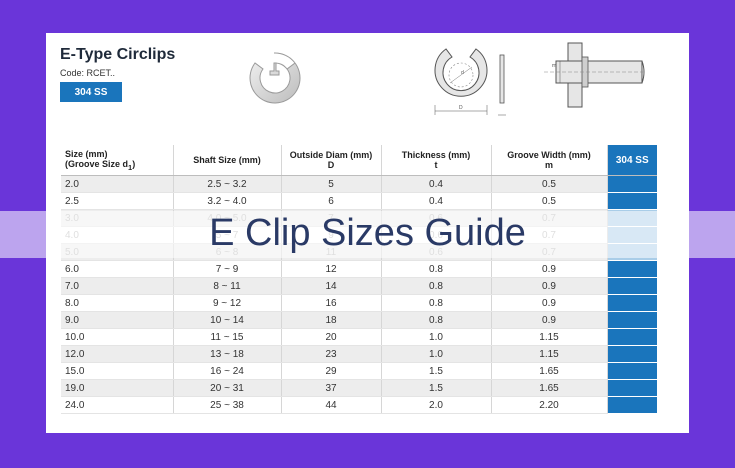 The height and width of the screenshot is (468, 735). I want to click on cell-size: 19.0, so click(117, 388).